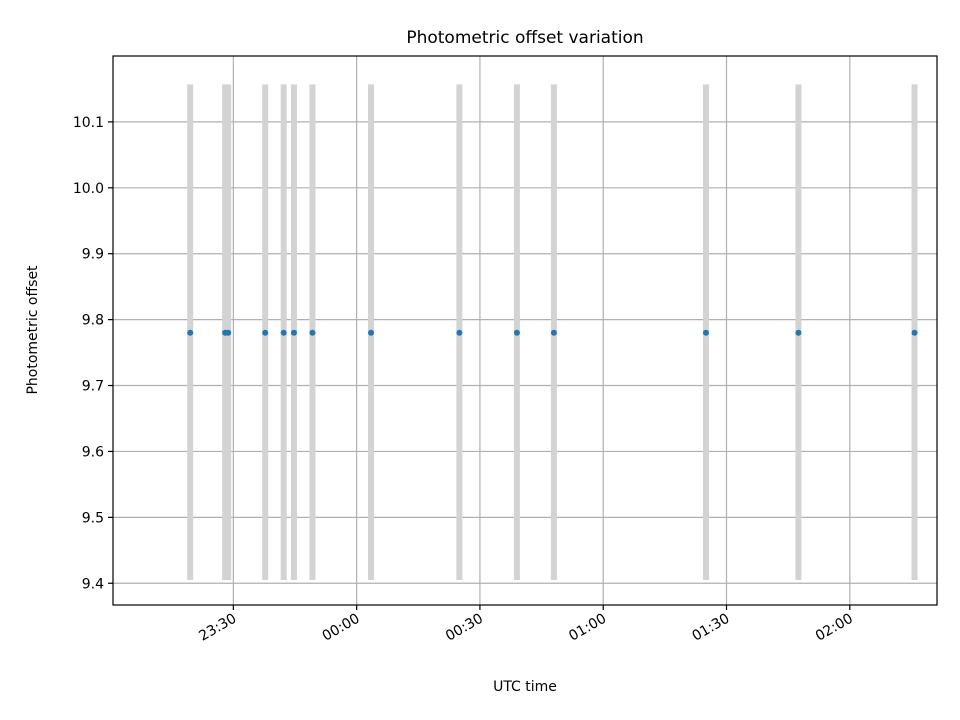 The width and height of the screenshot is (960, 720). I want to click on x-axis-label: UTC time, so click(525, 687).